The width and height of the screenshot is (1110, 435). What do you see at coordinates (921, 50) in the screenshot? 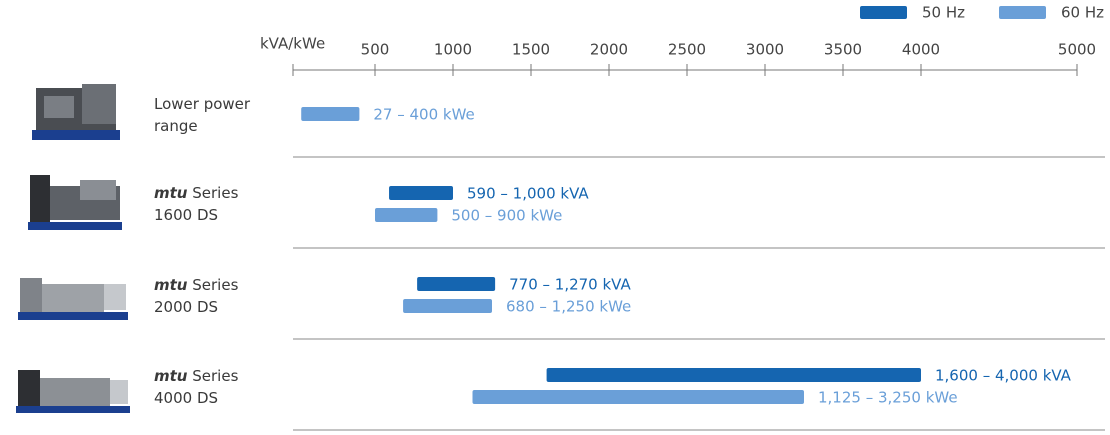
I see `x-tick-label: 4000` at bounding box center [921, 50].